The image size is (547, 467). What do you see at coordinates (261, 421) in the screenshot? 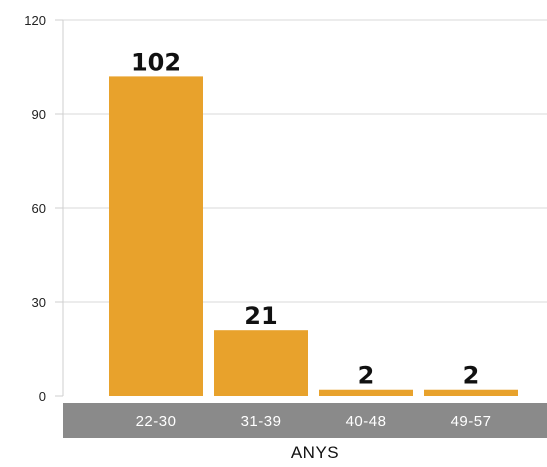
I see `x-tick-label: 31-39` at bounding box center [261, 421].